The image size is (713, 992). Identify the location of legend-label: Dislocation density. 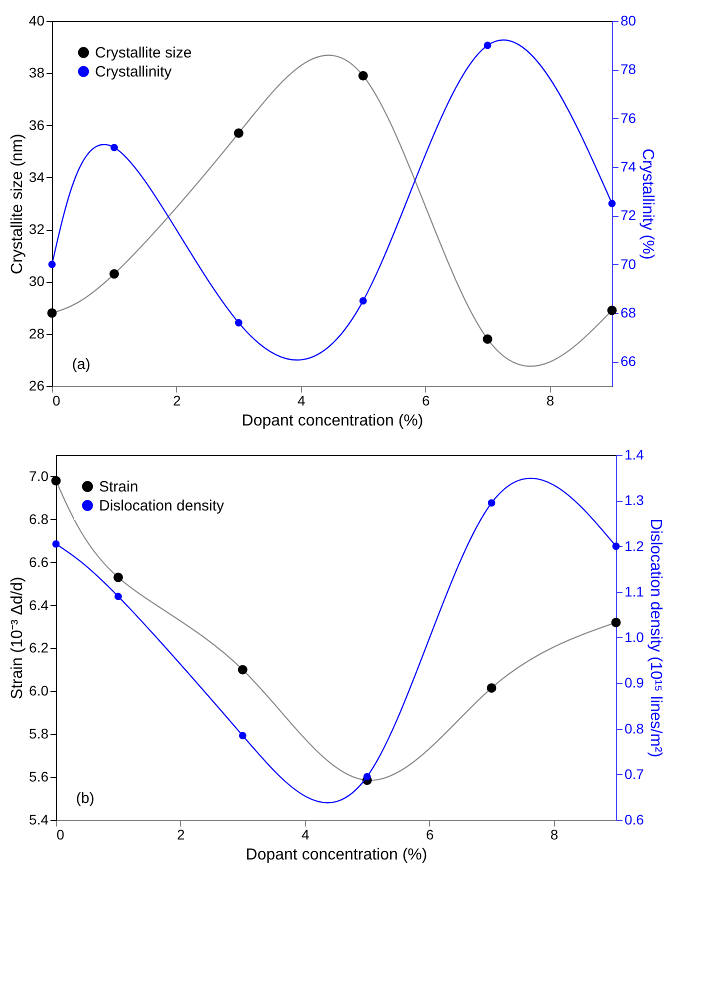
(162, 506).